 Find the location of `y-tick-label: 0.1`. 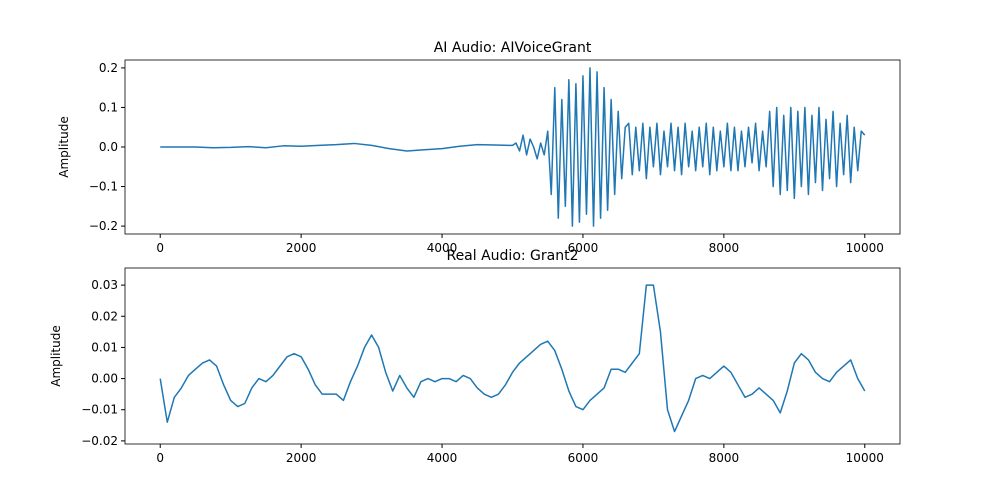

y-tick-label: 0.1 is located at coordinates (108, 107).